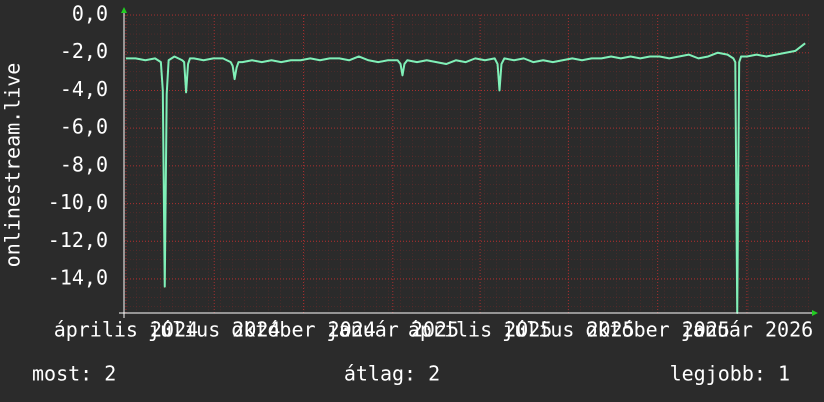  I want to click on y-axis-label: onlinestream.live, so click(13, 165).